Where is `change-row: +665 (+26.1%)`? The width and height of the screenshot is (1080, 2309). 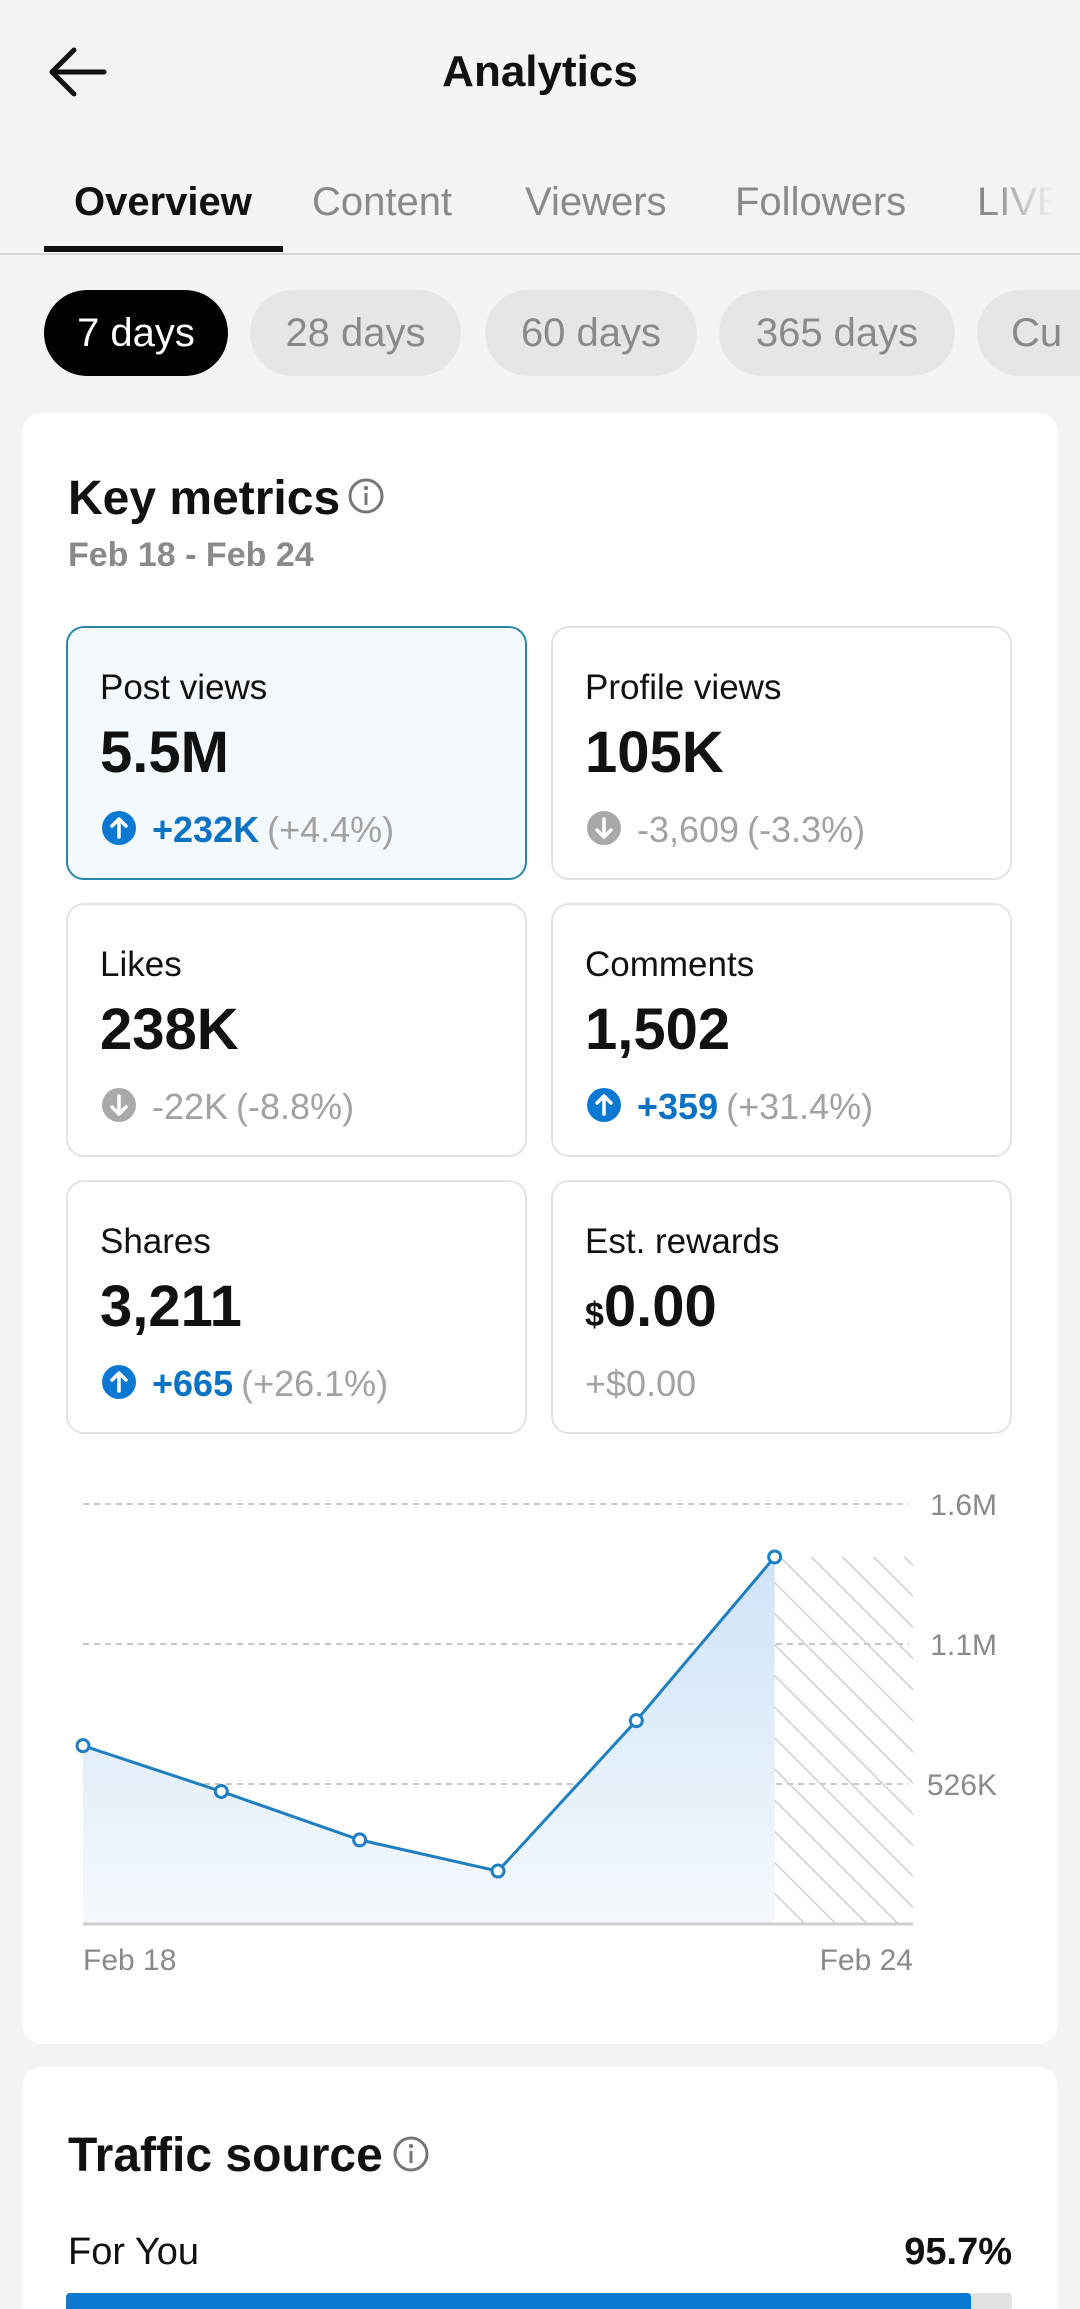 change-row: +665 (+26.1%) is located at coordinates (270, 1384).